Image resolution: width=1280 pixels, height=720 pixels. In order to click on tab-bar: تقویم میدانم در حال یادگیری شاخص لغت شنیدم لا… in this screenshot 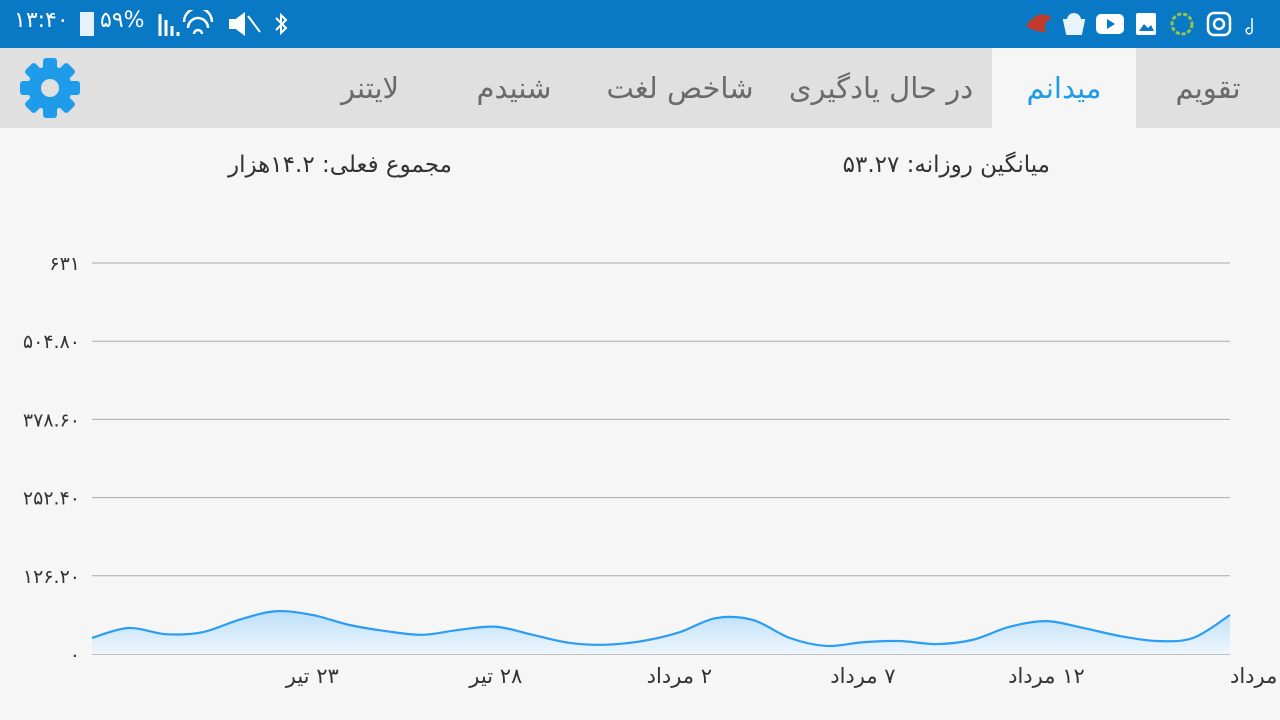, I will do `click(640, 88)`.